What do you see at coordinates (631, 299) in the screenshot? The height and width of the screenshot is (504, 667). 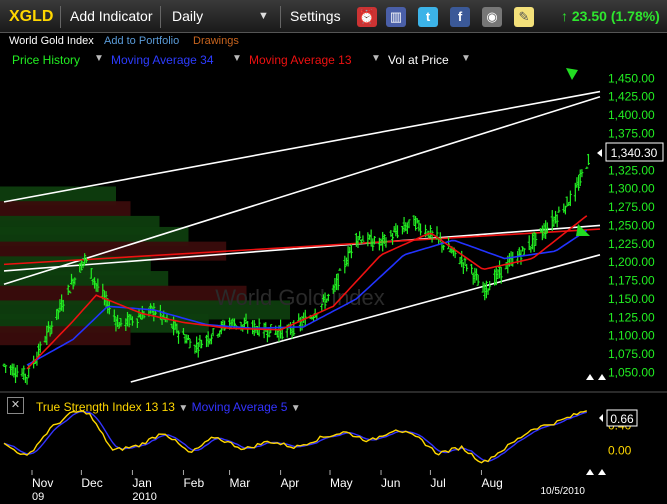 I see `price-tick-label: 1,150.00` at bounding box center [631, 299].